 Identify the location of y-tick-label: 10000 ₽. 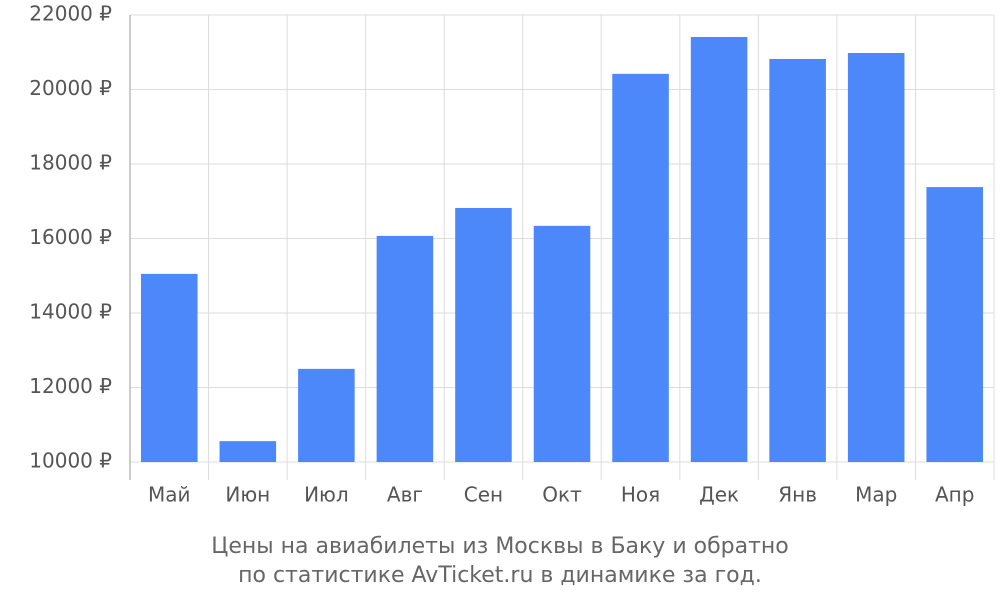
(70, 461).